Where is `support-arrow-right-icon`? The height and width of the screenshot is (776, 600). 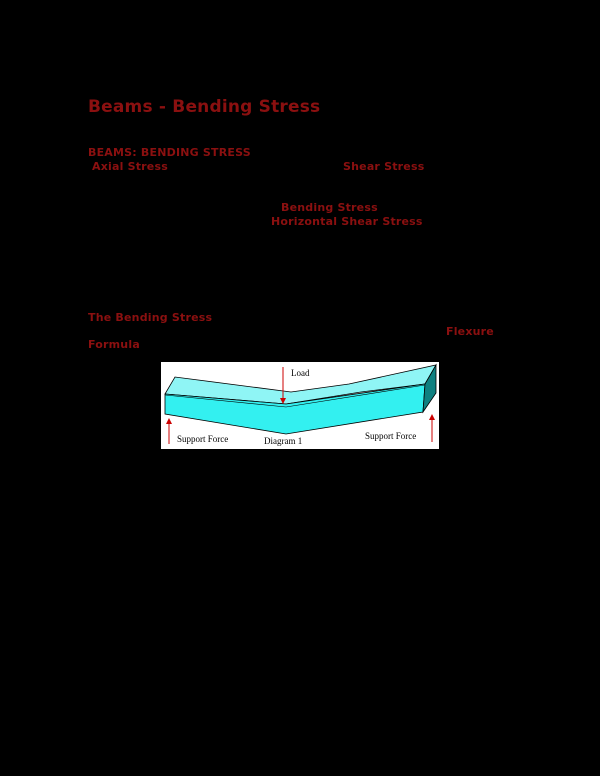
support-arrow-right-icon is located at coordinates (432, 428).